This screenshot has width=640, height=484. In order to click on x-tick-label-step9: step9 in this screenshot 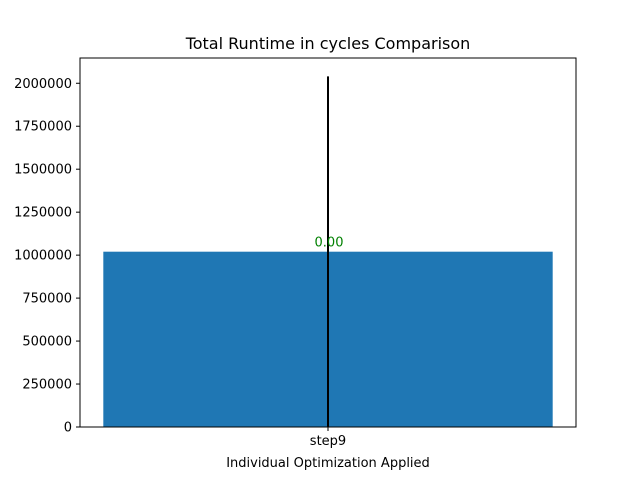, I will do `click(328, 441)`.